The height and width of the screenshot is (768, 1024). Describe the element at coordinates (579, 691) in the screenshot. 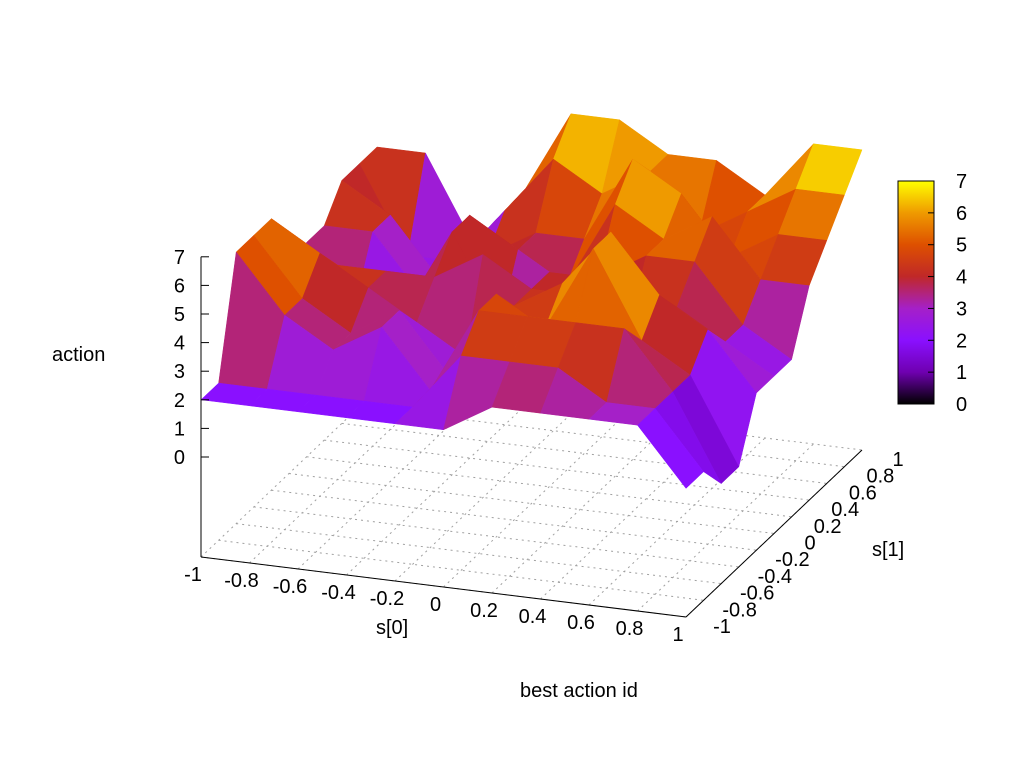

I see `chart-title: best action id` at that location.